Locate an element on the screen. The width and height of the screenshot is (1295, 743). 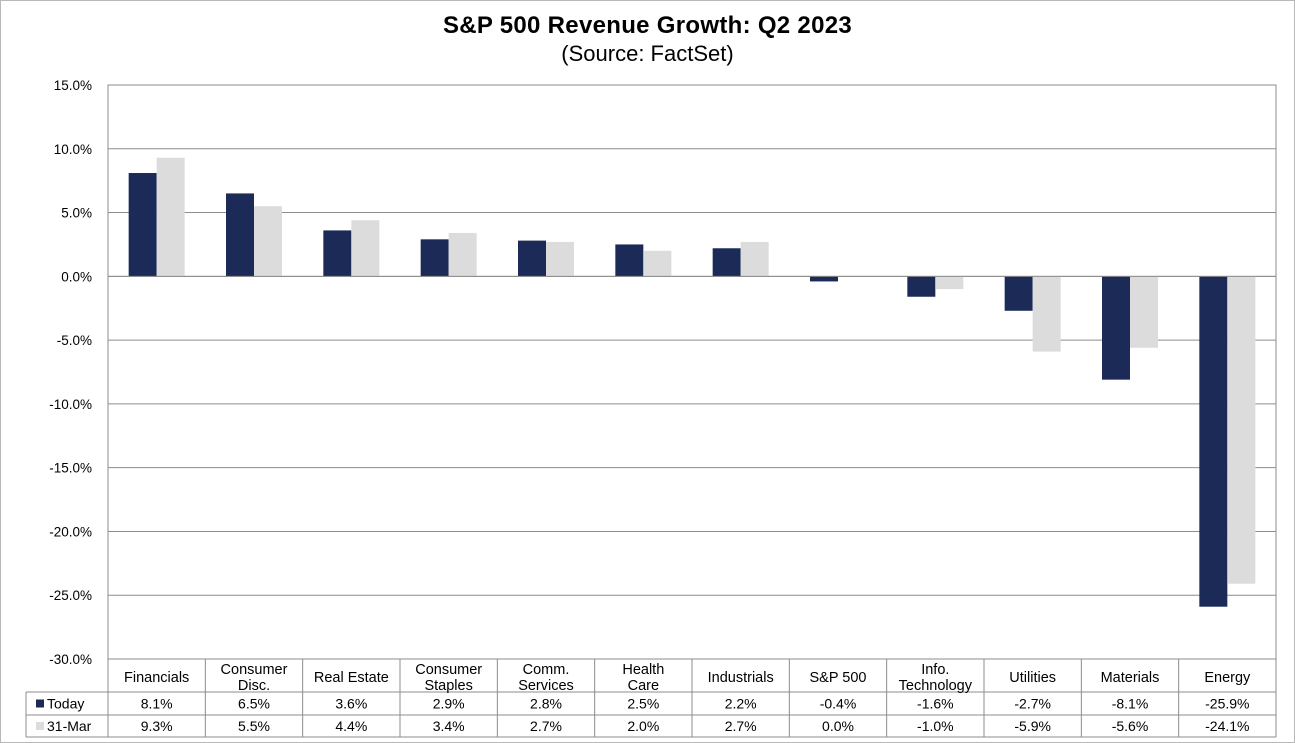
data-label: 2.5% is located at coordinates (643, 704).